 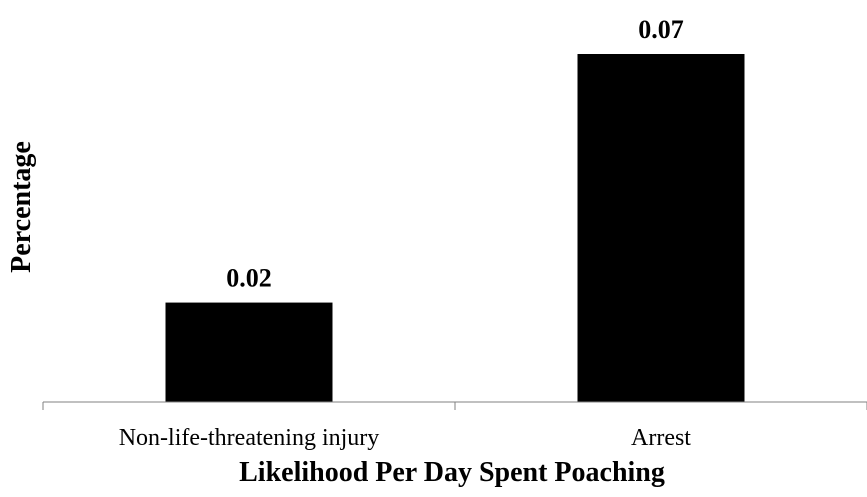 I want to click on x-tick-label: Arrest, so click(x=661, y=438).